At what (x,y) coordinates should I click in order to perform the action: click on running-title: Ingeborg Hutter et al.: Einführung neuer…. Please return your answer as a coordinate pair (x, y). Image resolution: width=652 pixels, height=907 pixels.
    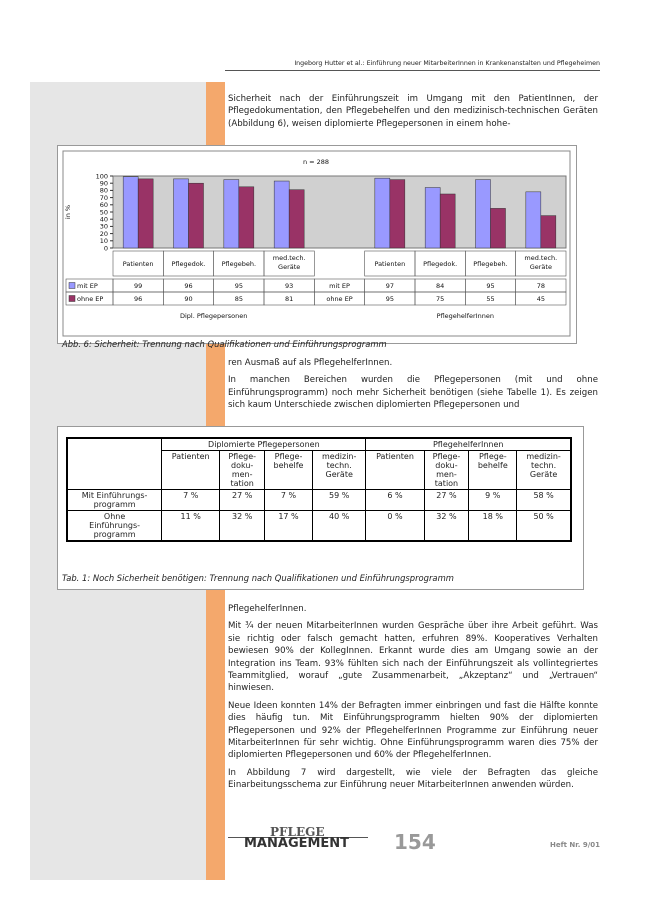
    Looking at the image, I should click on (412, 65).